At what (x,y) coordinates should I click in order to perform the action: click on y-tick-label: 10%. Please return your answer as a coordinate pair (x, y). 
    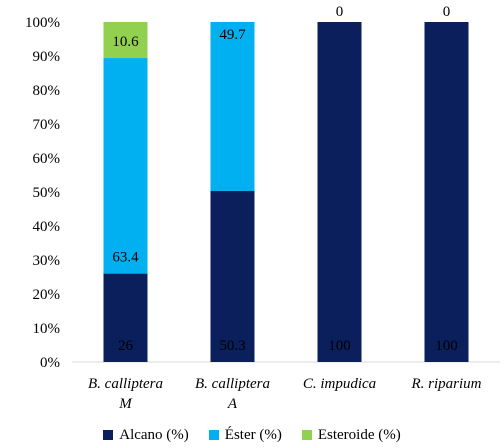
    Looking at the image, I should click on (47, 329).